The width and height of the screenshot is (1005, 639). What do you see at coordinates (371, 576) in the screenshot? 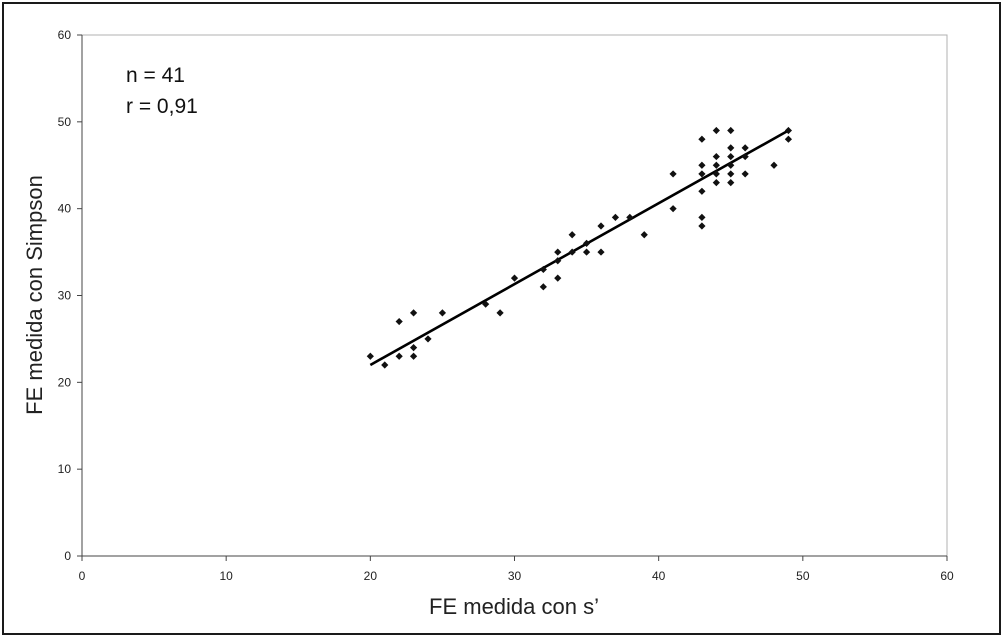
I see `x-tick-label: 20` at bounding box center [371, 576].